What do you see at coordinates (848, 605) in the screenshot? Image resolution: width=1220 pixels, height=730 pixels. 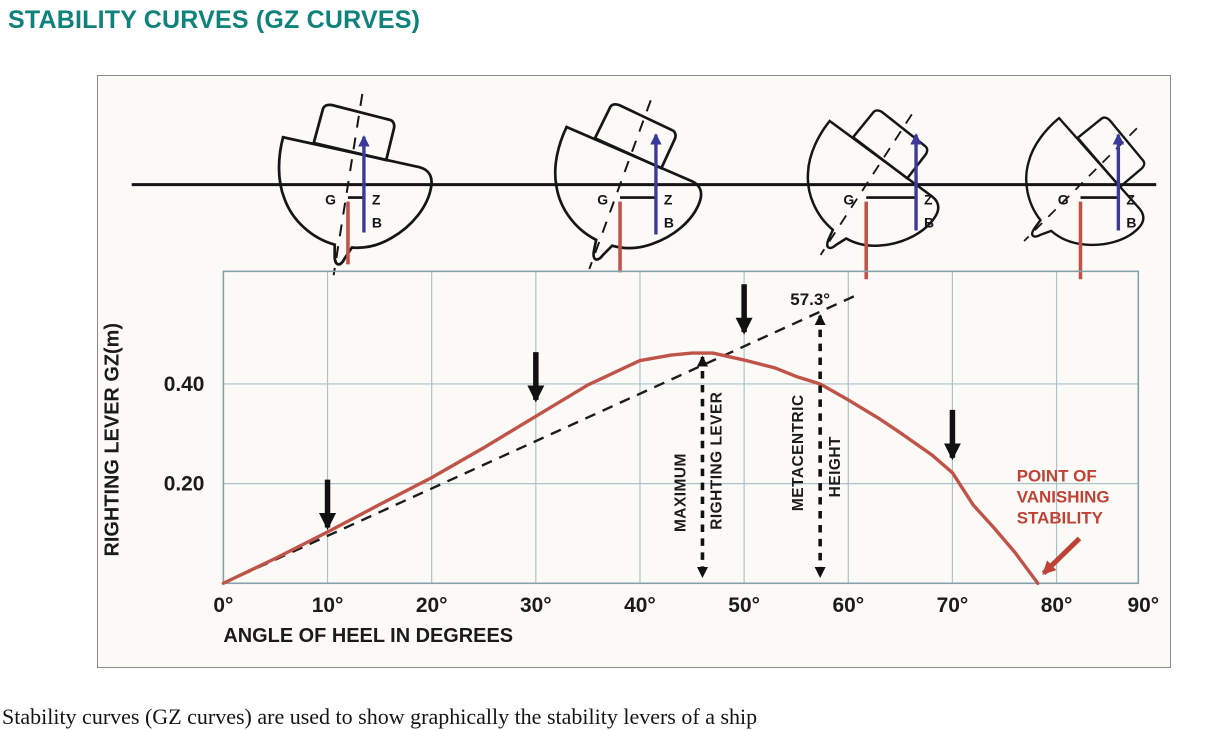 I see `x-tick-label: 60°` at bounding box center [848, 605].